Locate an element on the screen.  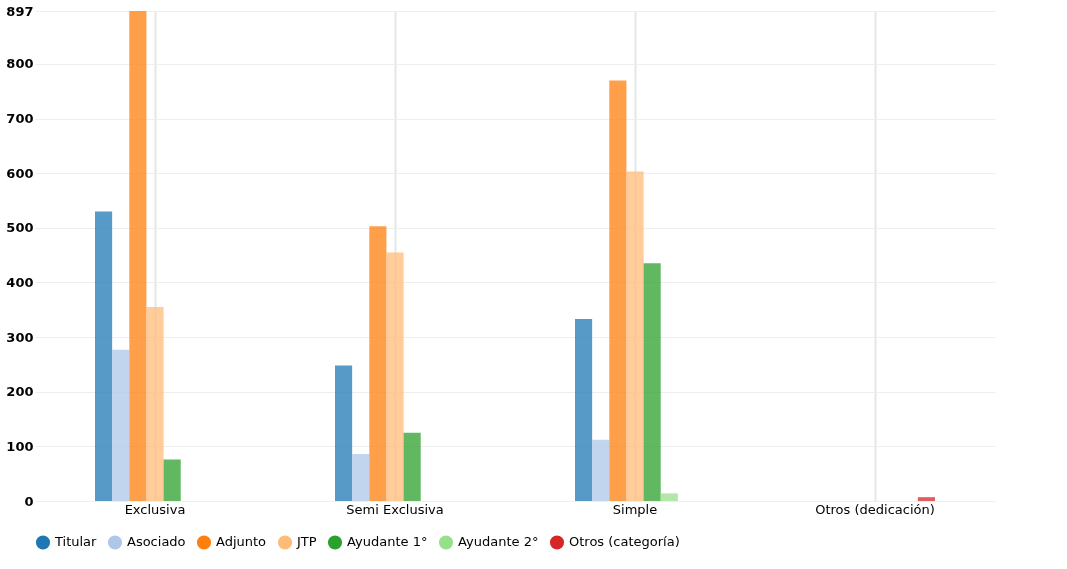
y-tick-label: 300 is located at coordinates (20, 337).